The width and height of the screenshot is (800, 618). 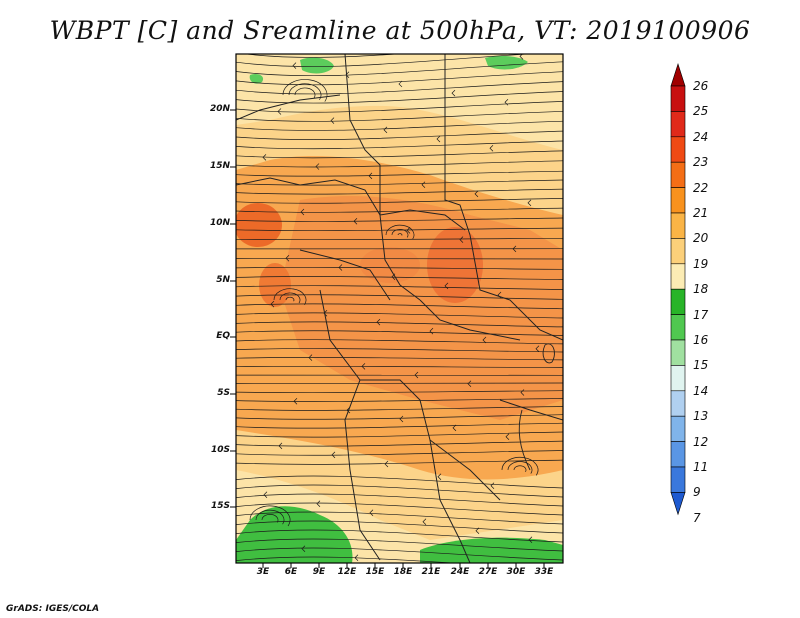 I want to click on colorbar-label: 17, so click(x=701, y=314).